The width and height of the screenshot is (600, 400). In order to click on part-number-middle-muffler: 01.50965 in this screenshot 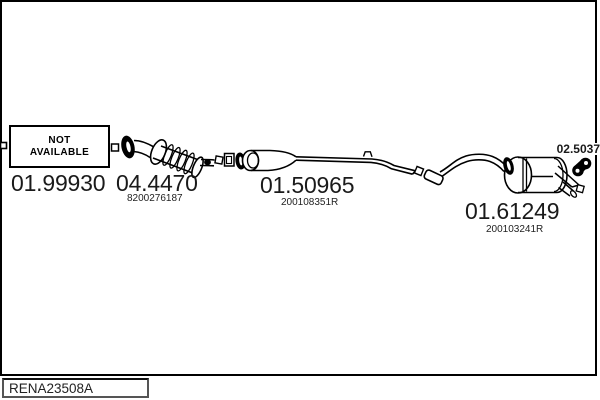, I will do `click(307, 185)`.